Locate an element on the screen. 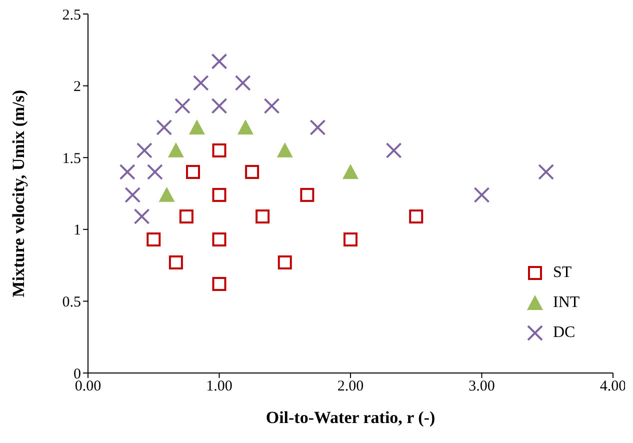 The image size is (633, 443). x-tick-label: 0.00 is located at coordinates (88, 386).